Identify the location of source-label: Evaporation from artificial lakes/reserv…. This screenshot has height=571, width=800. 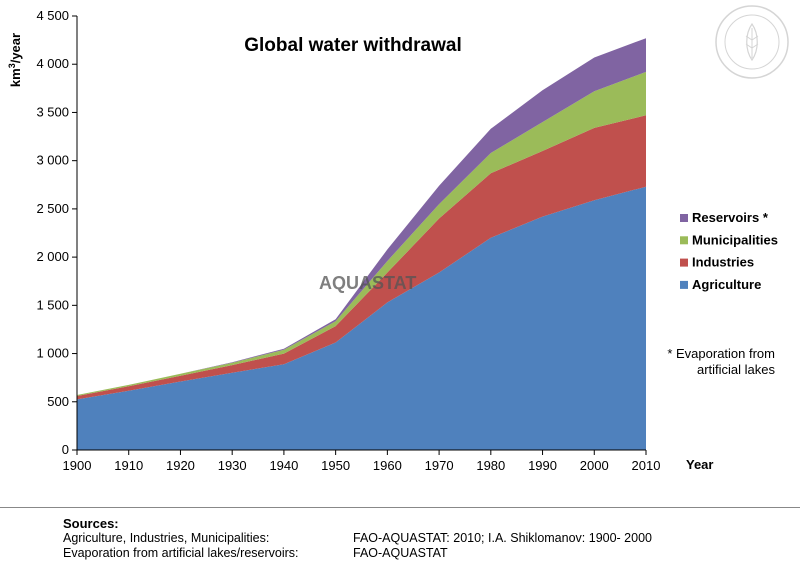
(181, 553).